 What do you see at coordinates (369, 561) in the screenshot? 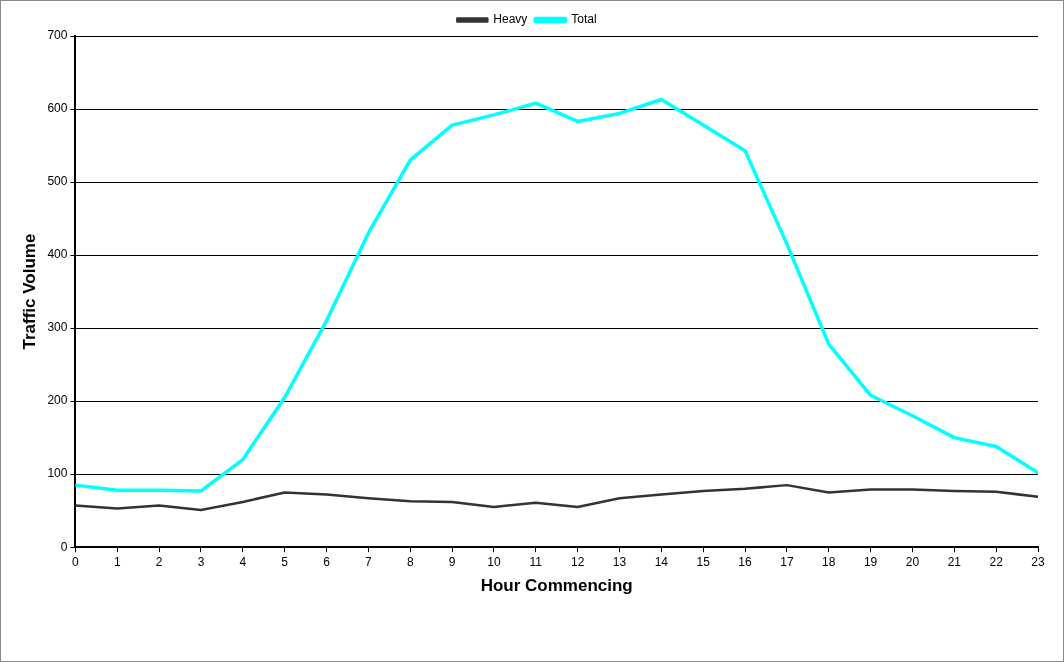
I see `x-tick-label: 7` at bounding box center [369, 561].